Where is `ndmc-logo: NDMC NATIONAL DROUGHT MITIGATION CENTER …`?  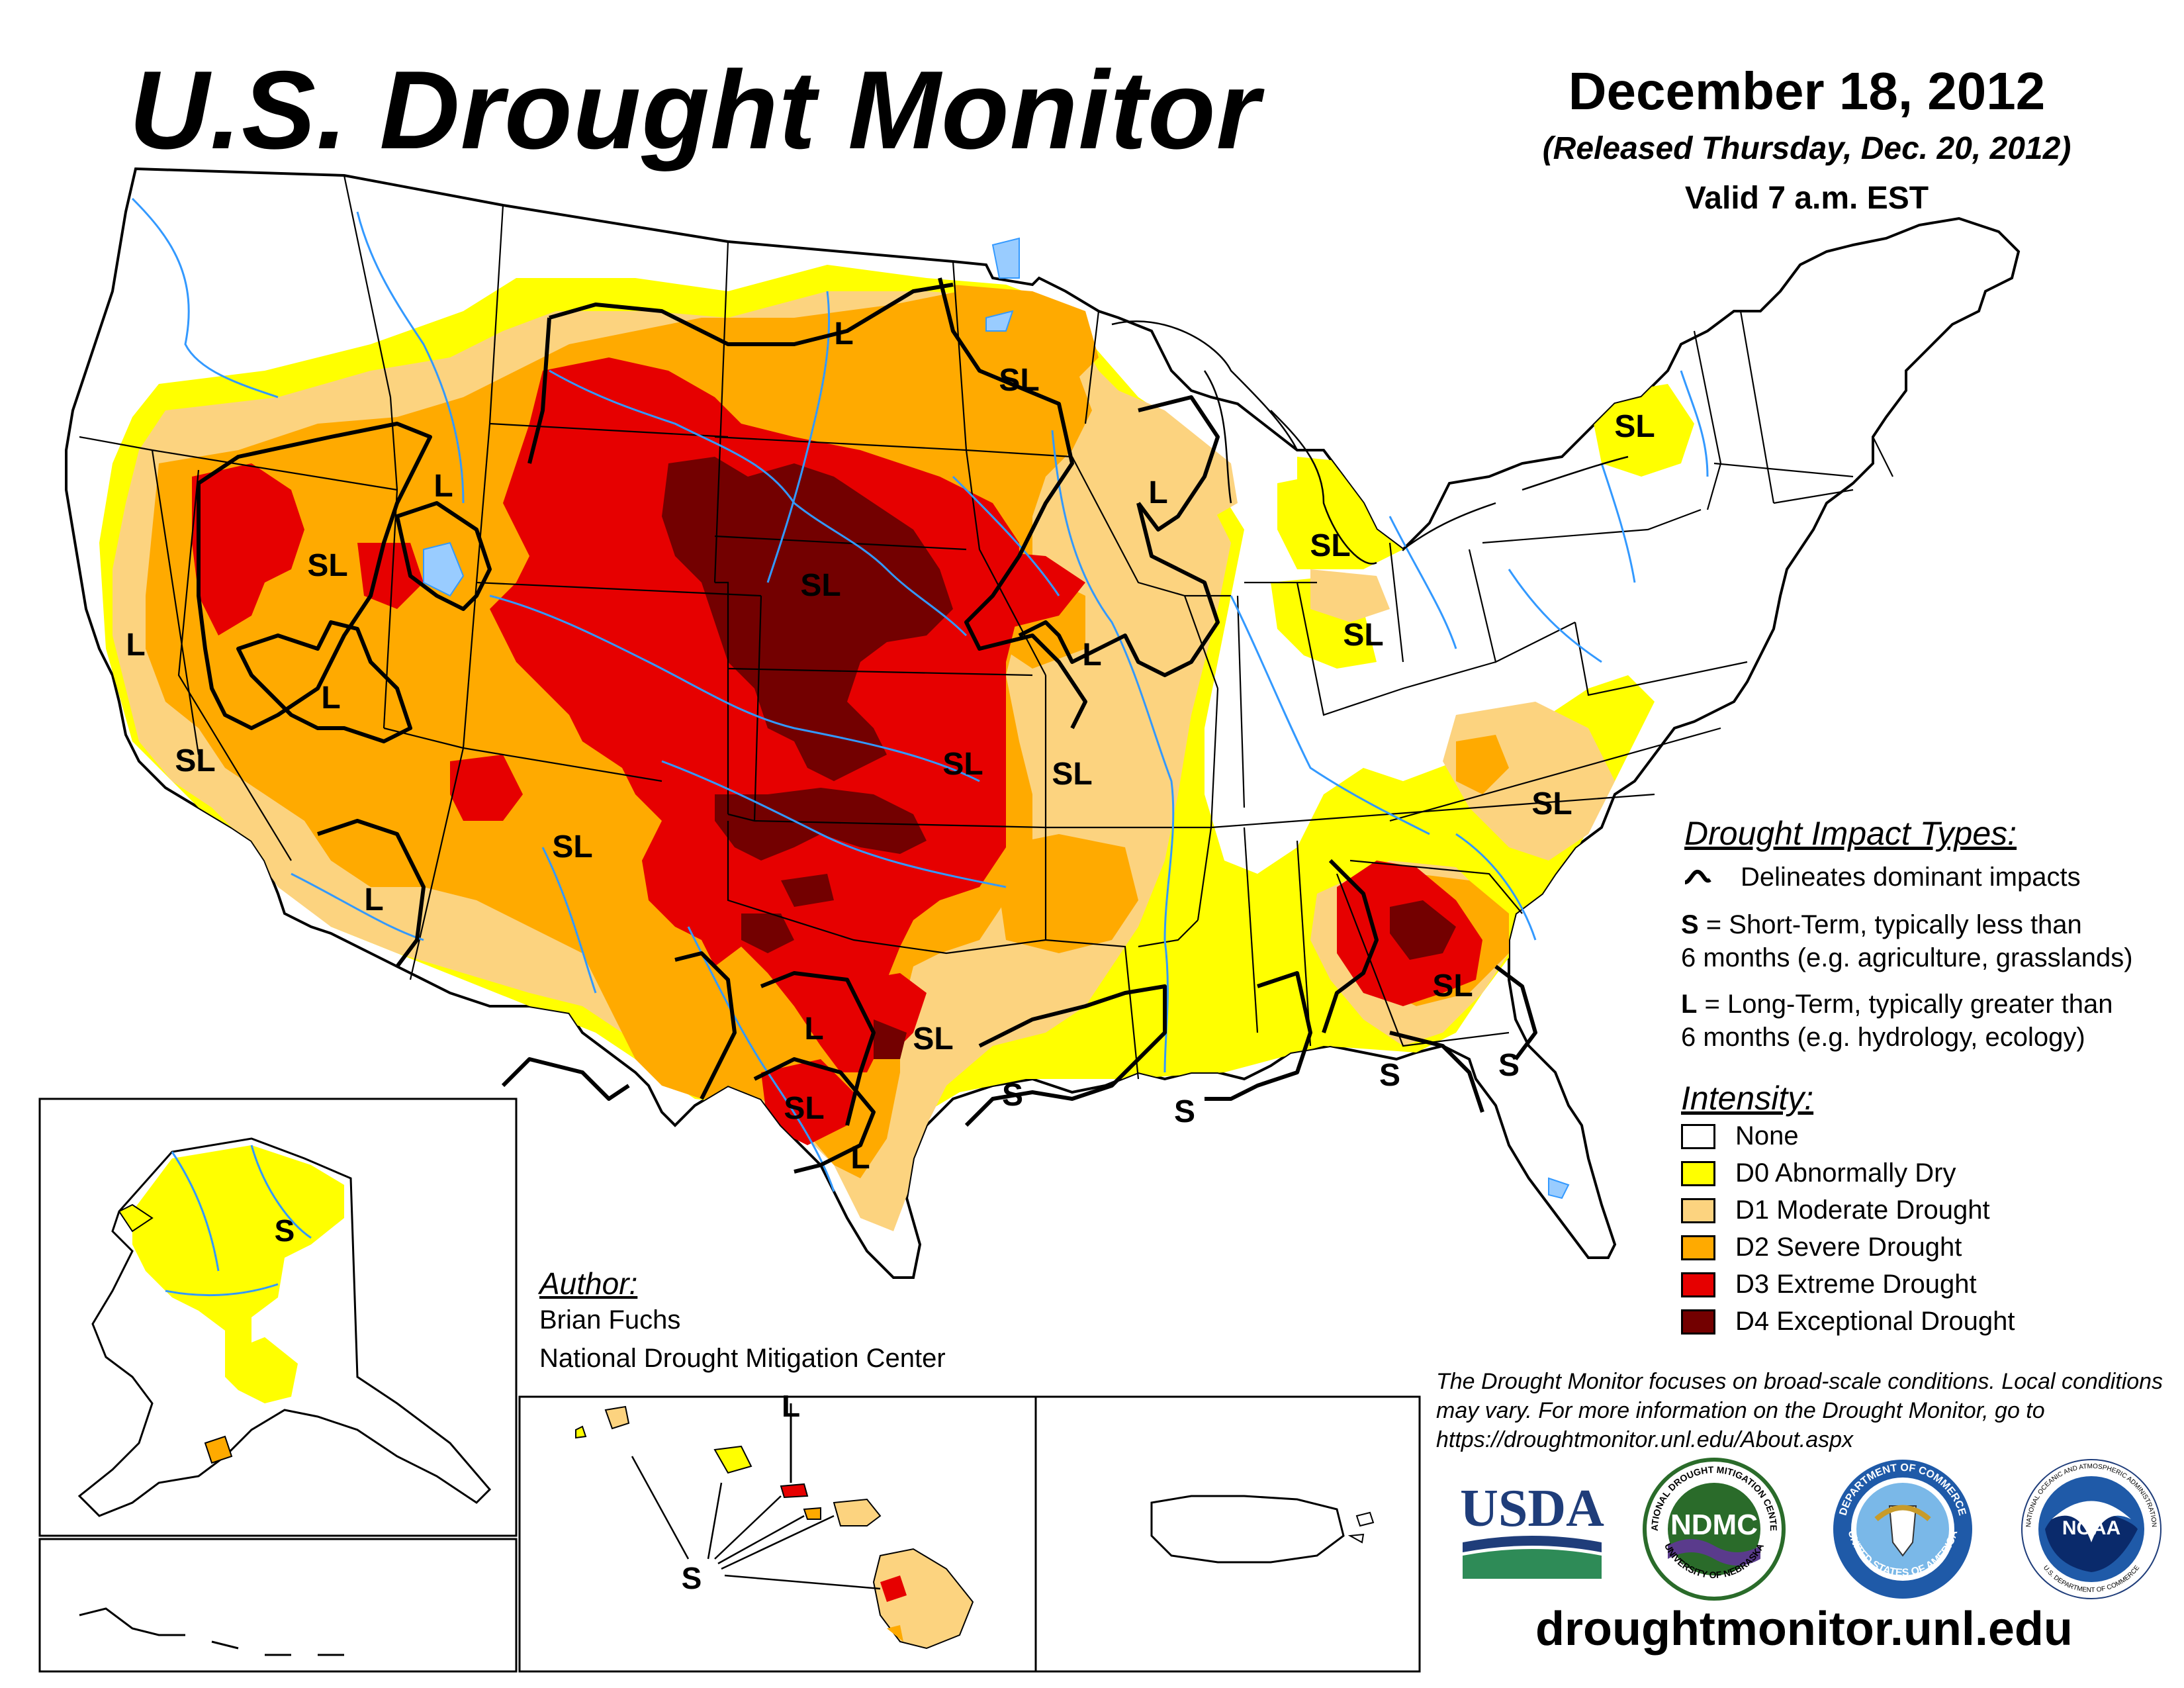
ndmc-logo: NDMC NATIONAL DROUGHT MITIGATION CENTER … is located at coordinates (1713, 1528).